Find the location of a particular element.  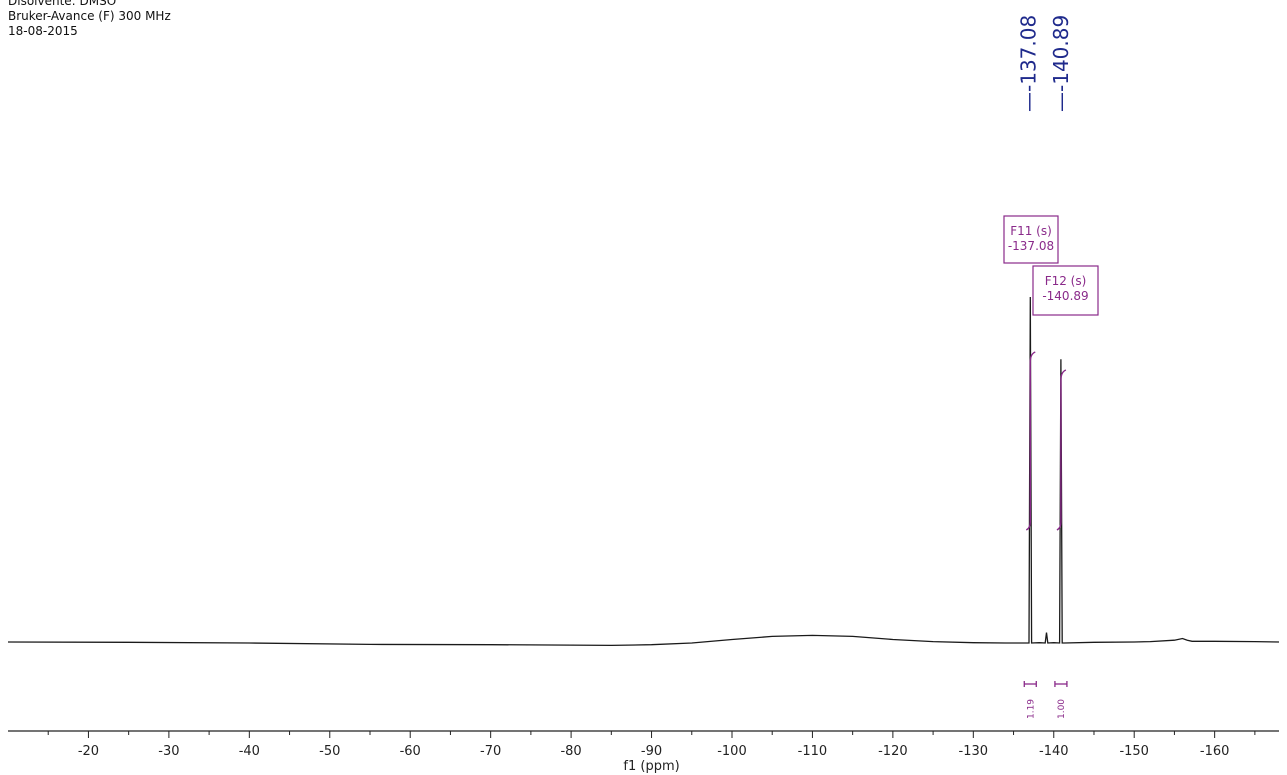

peak-label-text: —-140.89 is located at coordinates (1061, 63).